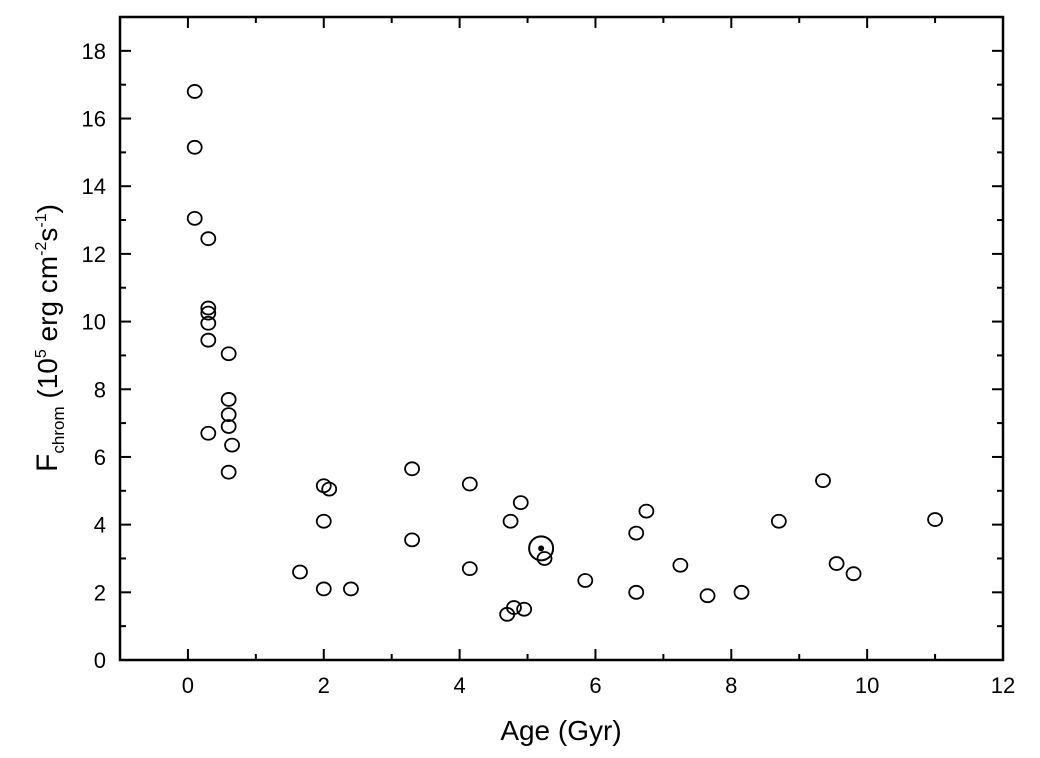 The height and width of the screenshot is (758, 1040). I want to click on y-tick-label: 10, so click(94, 322).